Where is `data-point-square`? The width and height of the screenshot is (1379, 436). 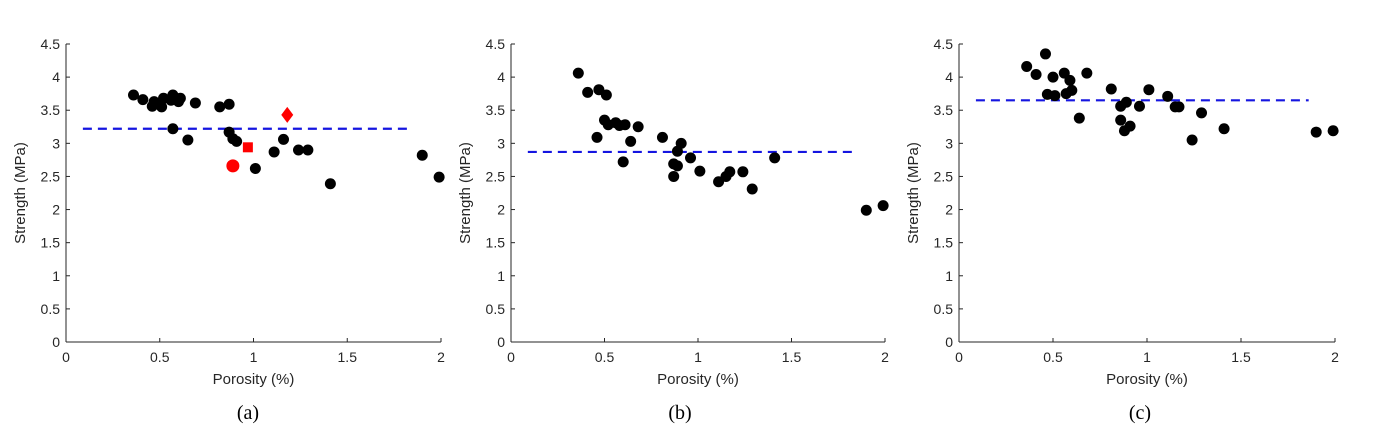 data-point-square is located at coordinates (247, 147).